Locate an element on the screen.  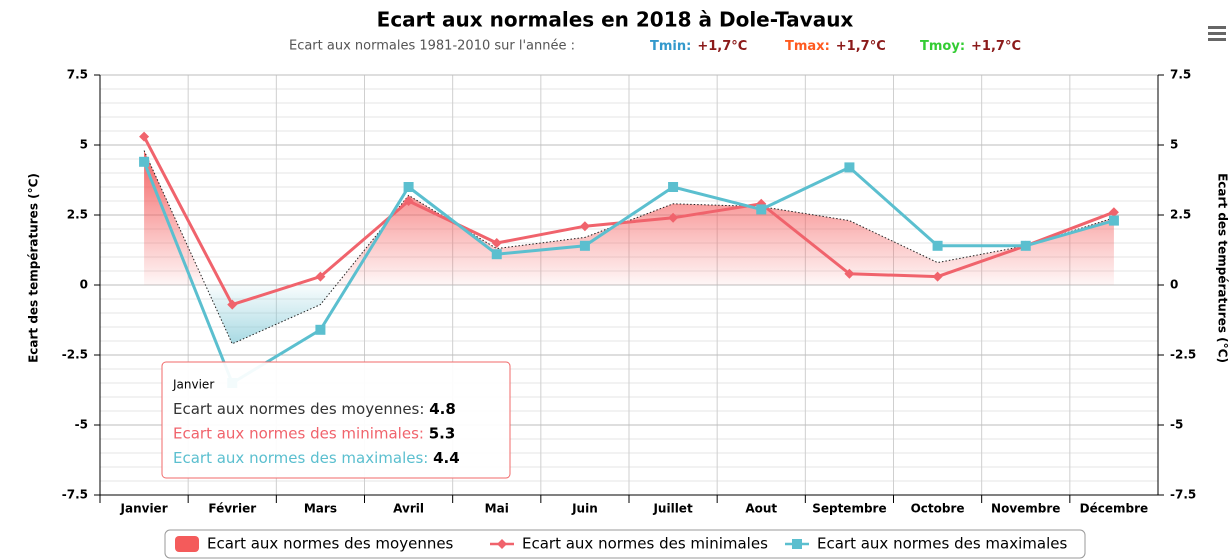
subtitle-items: Tmin: +1,7°C Tmax: +1,7°C Tmoy: +1,7°C is located at coordinates (835, 46).